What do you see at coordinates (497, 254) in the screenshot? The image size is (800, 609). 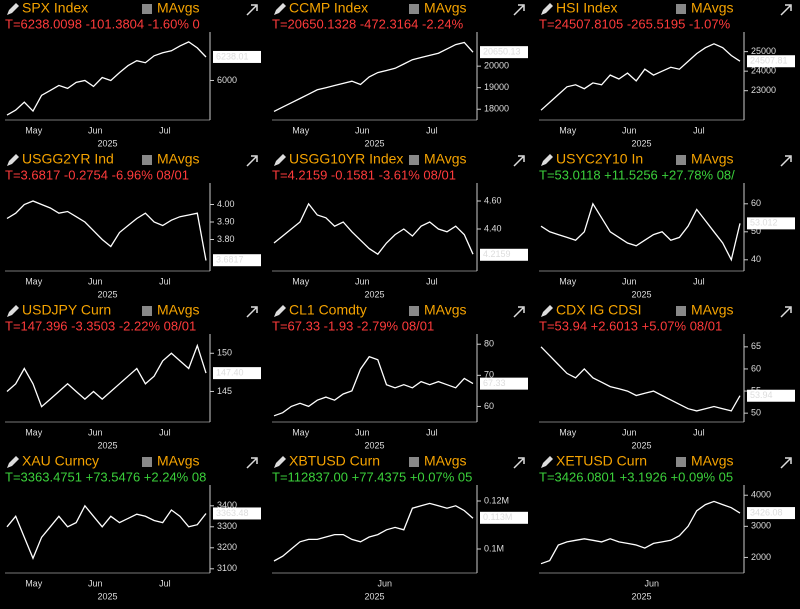 I see `last-value-label: 4.2159` at bounding box center [497, 254].